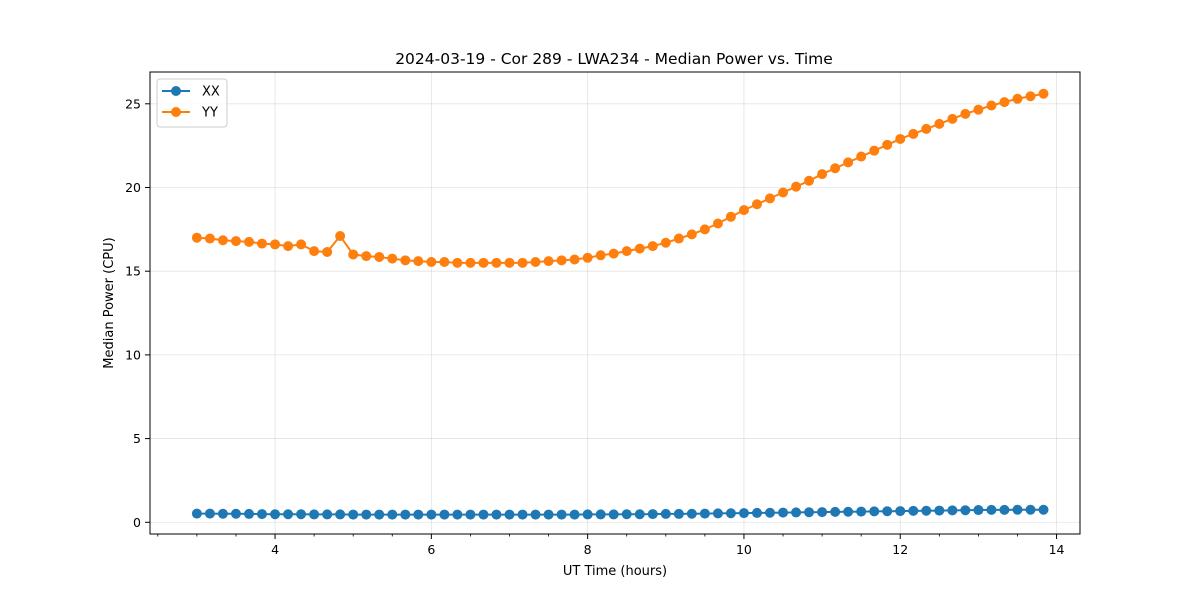  What do you see at coordinates (1057, 549) in the screenshot?
I see `x-tick-label: 14` at bounding box center [1057, 549].